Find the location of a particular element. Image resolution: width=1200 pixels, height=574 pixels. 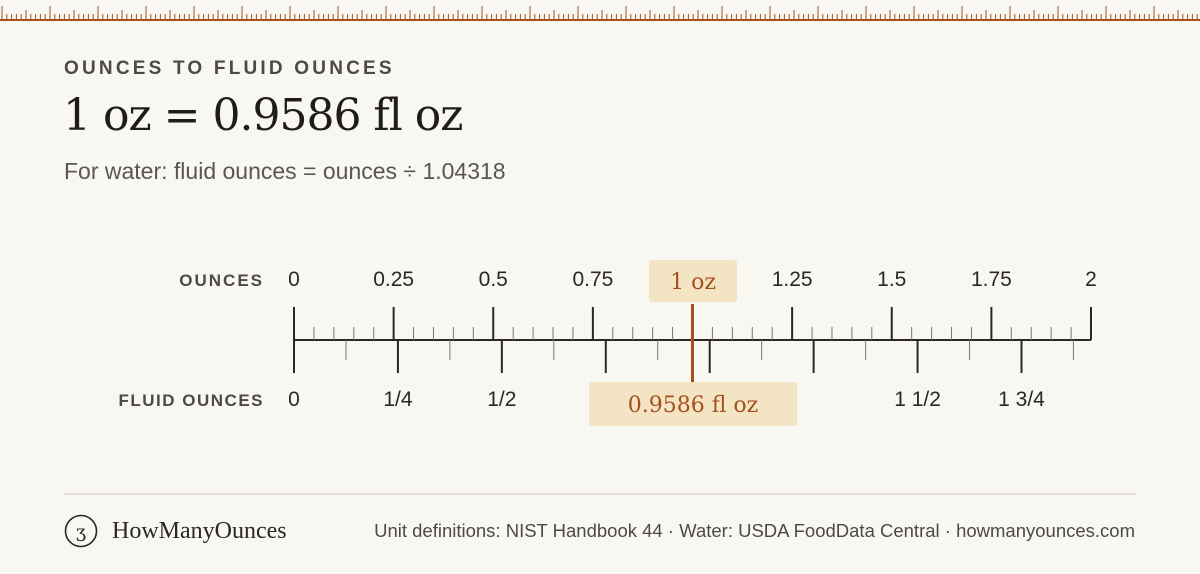

ounce-tick-label: 0 is located at coordinates (294, 279).